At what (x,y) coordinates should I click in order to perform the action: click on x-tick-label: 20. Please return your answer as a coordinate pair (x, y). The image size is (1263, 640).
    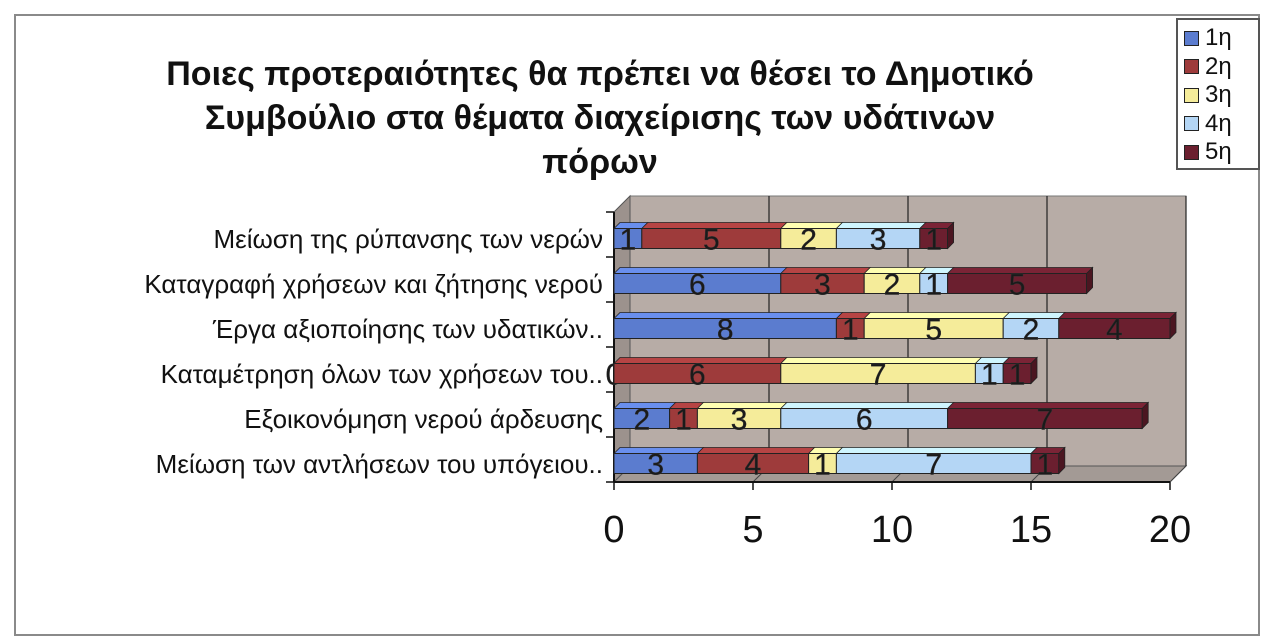
    Looking at the image, I should click on (1170, 530).